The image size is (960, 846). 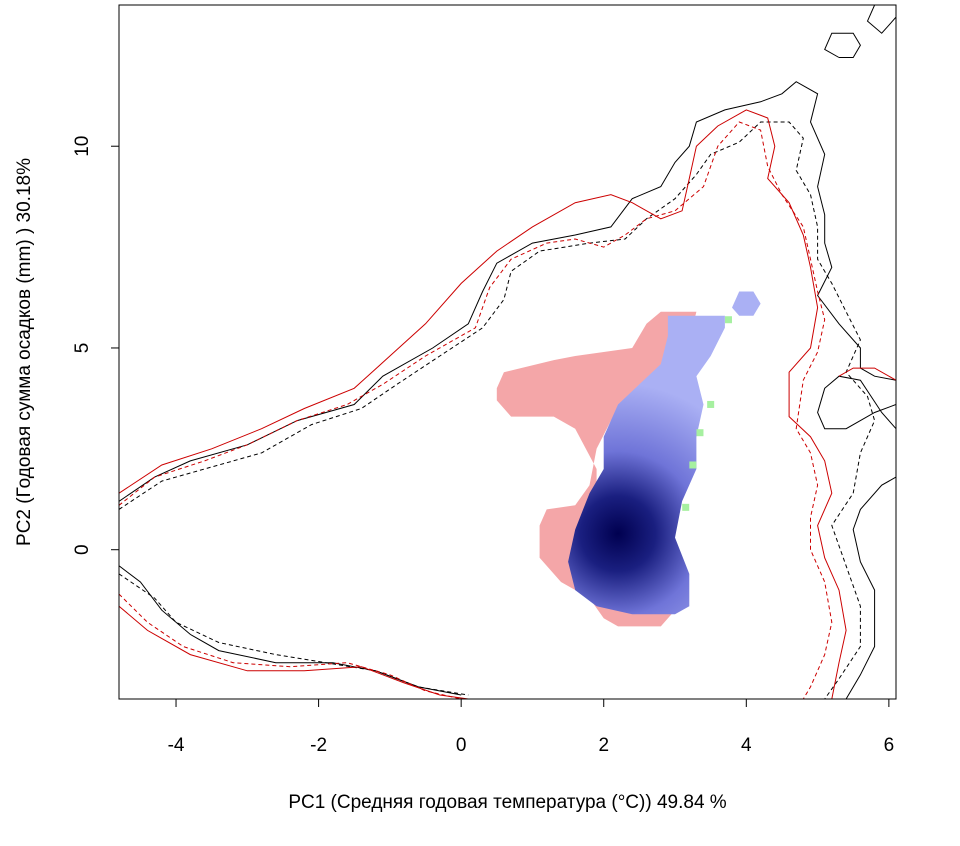 What do you see at coordinates (82, 549) in the screenshot?
I see `y-tick-label: 0` at bounding box center [82, 549].